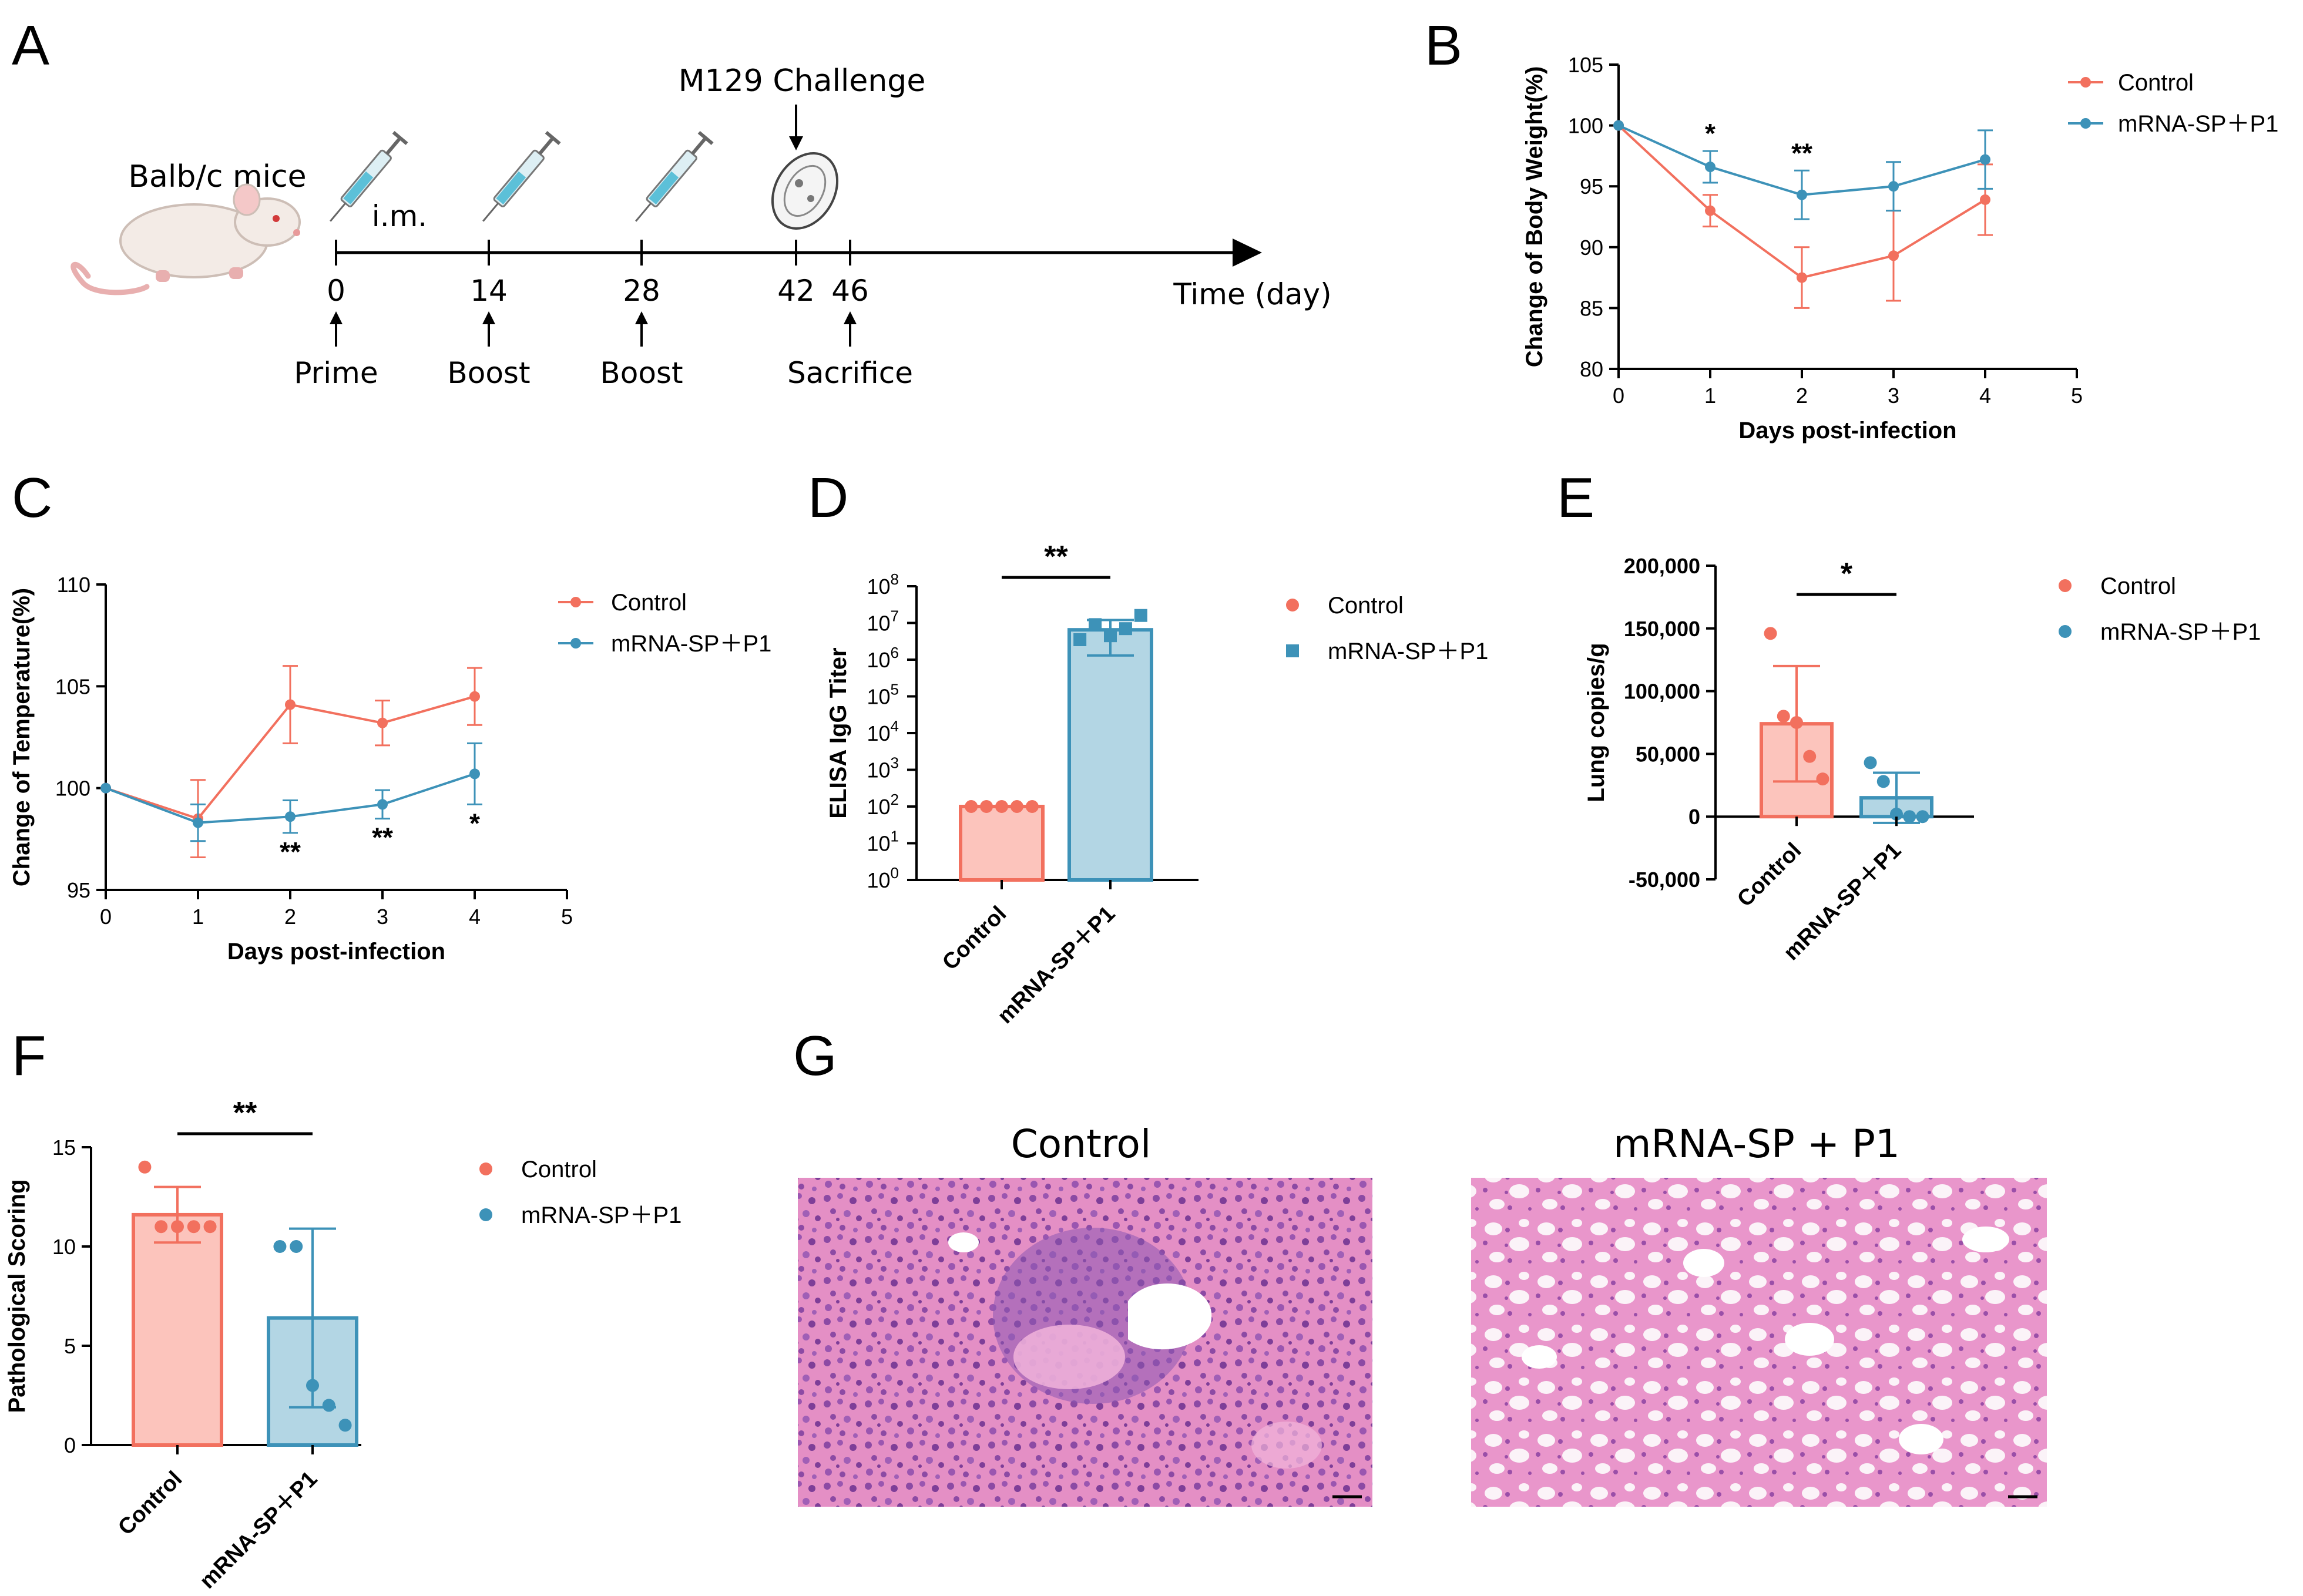 The width and height of the screenshot is (2303, 1596). I want to click on time-axis-label: Time (day), so click(1252, 294).